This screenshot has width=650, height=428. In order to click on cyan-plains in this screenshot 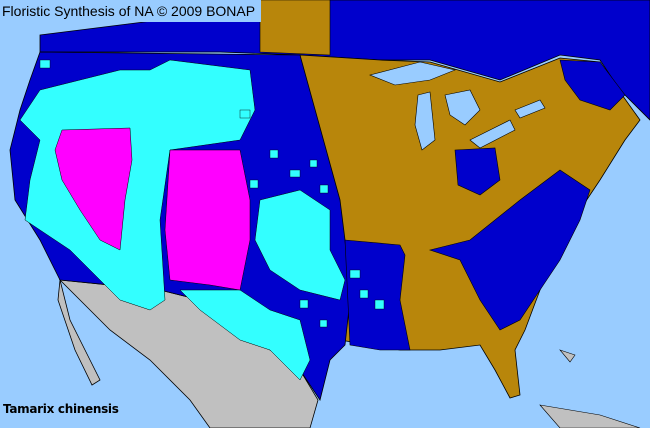, I will do `click(300, 245)`.